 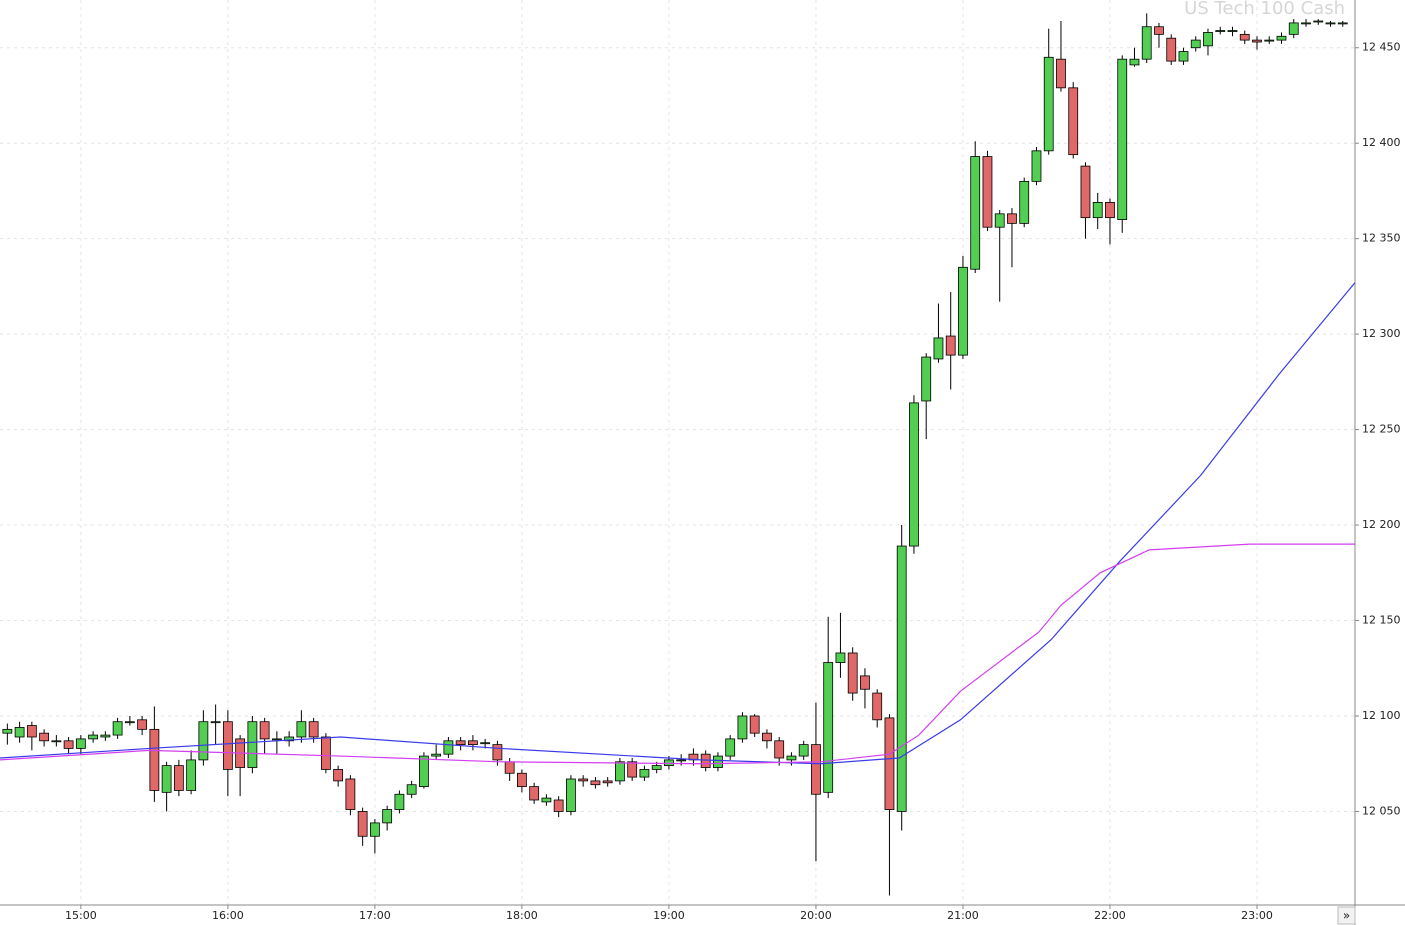 What do you see at coordinates (1381, 333) in the screenshot?
I see `y-tick-label: 12 300` at bounding box center [1381, 333].